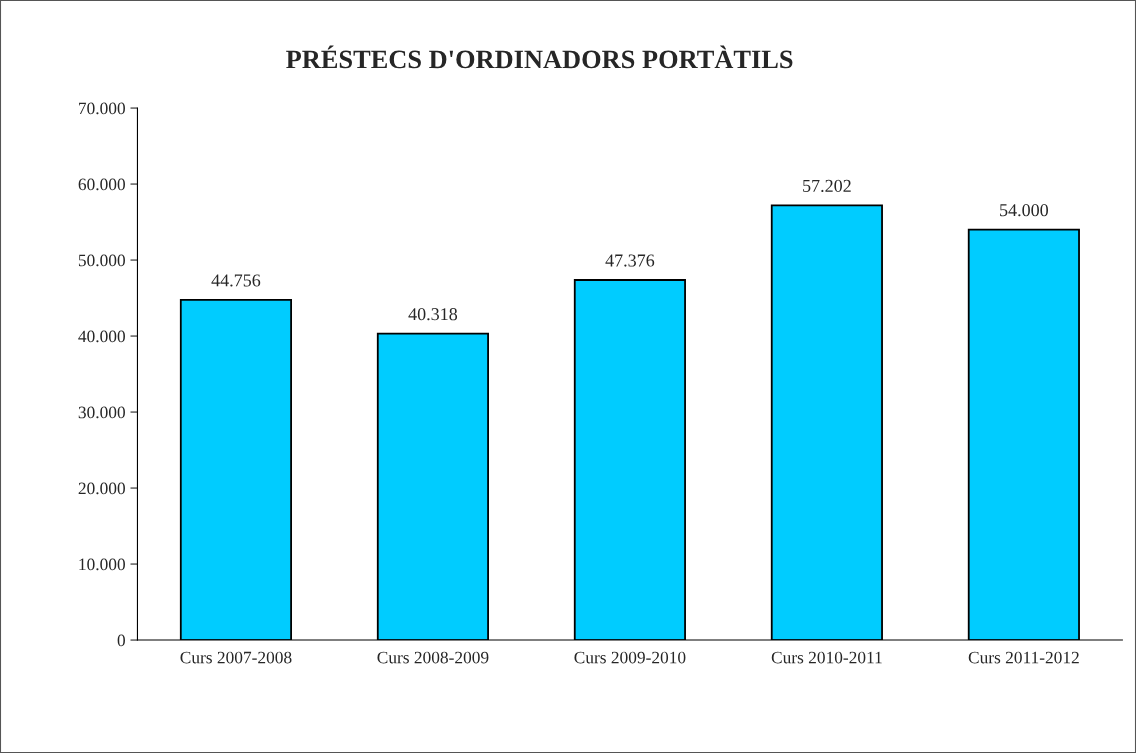  Describe the element at coordinates (102, 564) in the screenshot. I see `y-tick-label: 10.000` at that location.